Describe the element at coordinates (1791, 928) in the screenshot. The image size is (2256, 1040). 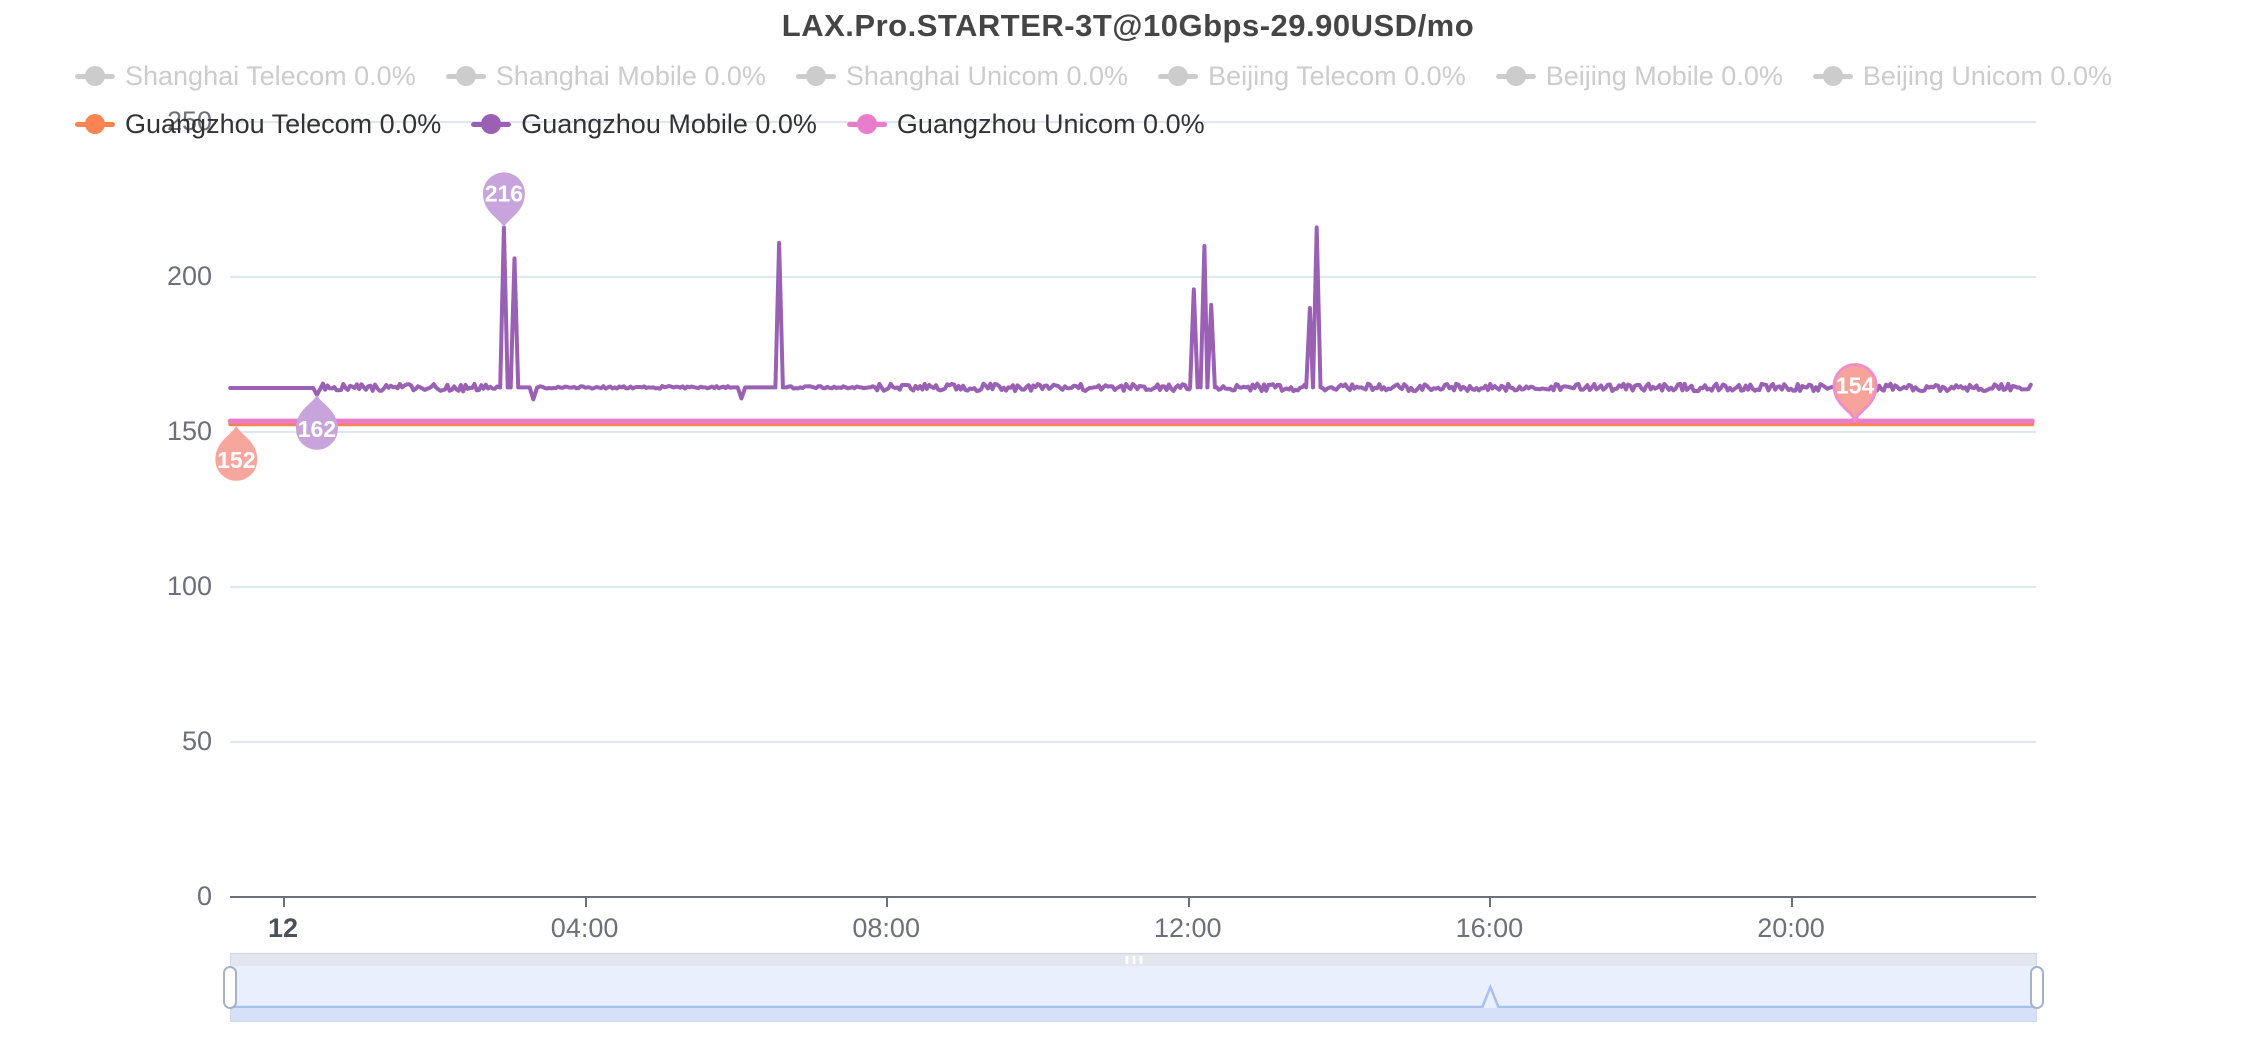
I see `x-axis-label-20-00: 20:00` at that location.